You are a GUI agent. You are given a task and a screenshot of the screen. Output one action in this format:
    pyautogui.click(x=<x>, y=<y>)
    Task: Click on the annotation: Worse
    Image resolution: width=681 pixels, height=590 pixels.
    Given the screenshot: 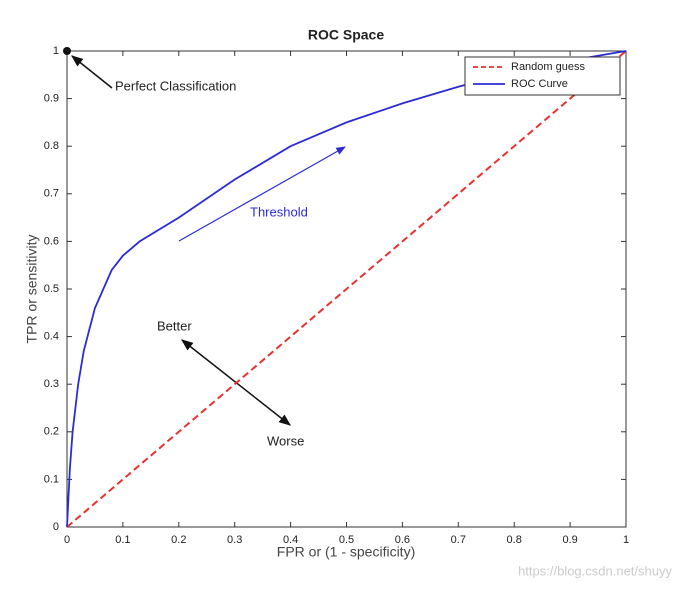 What is the action you would take?
    pyautogui.click(x=285, y=440)
    